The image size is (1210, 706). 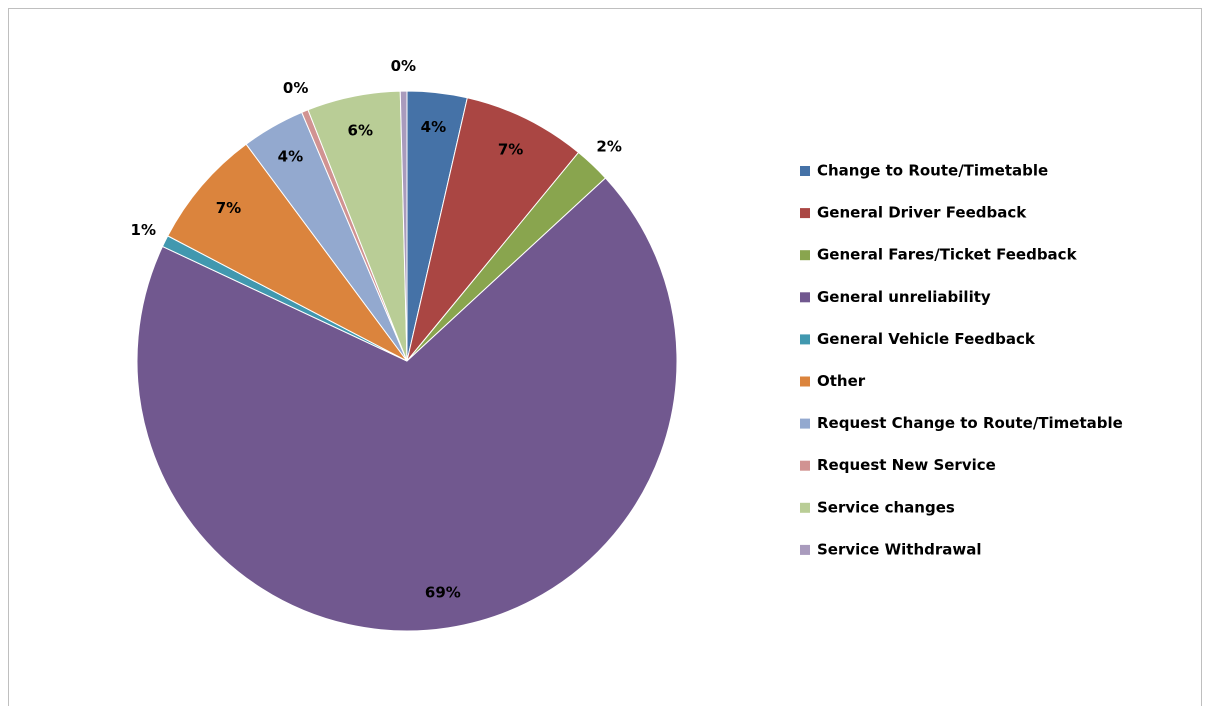 I want to click on legend-label: General Vehicle Feedback, so click(x=926, y=339).